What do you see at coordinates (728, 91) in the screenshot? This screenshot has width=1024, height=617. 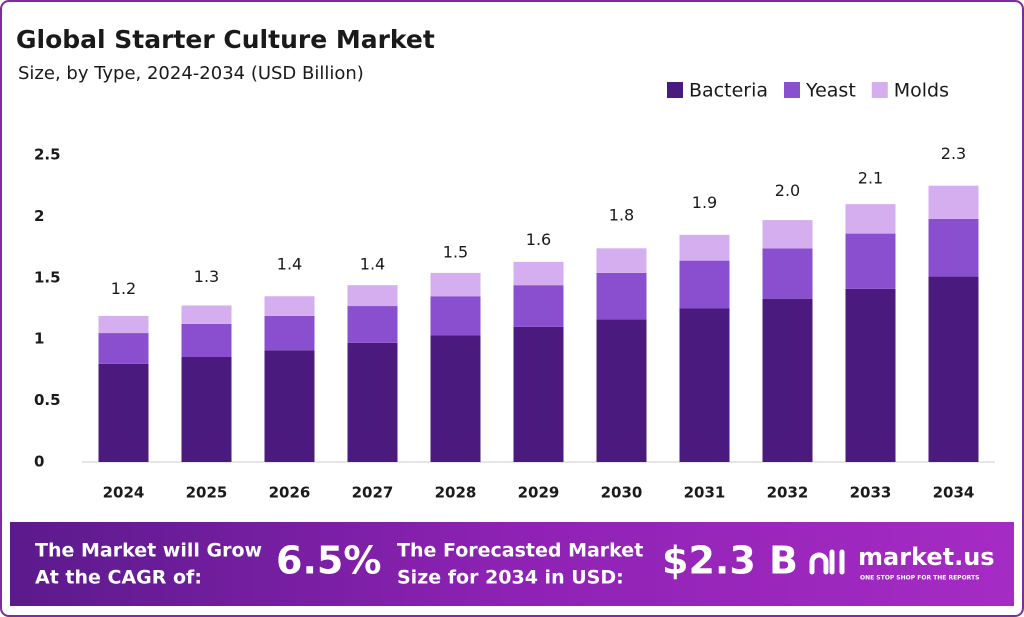 I see `legend-label: Bacteria` at bounding box center [728, 91].